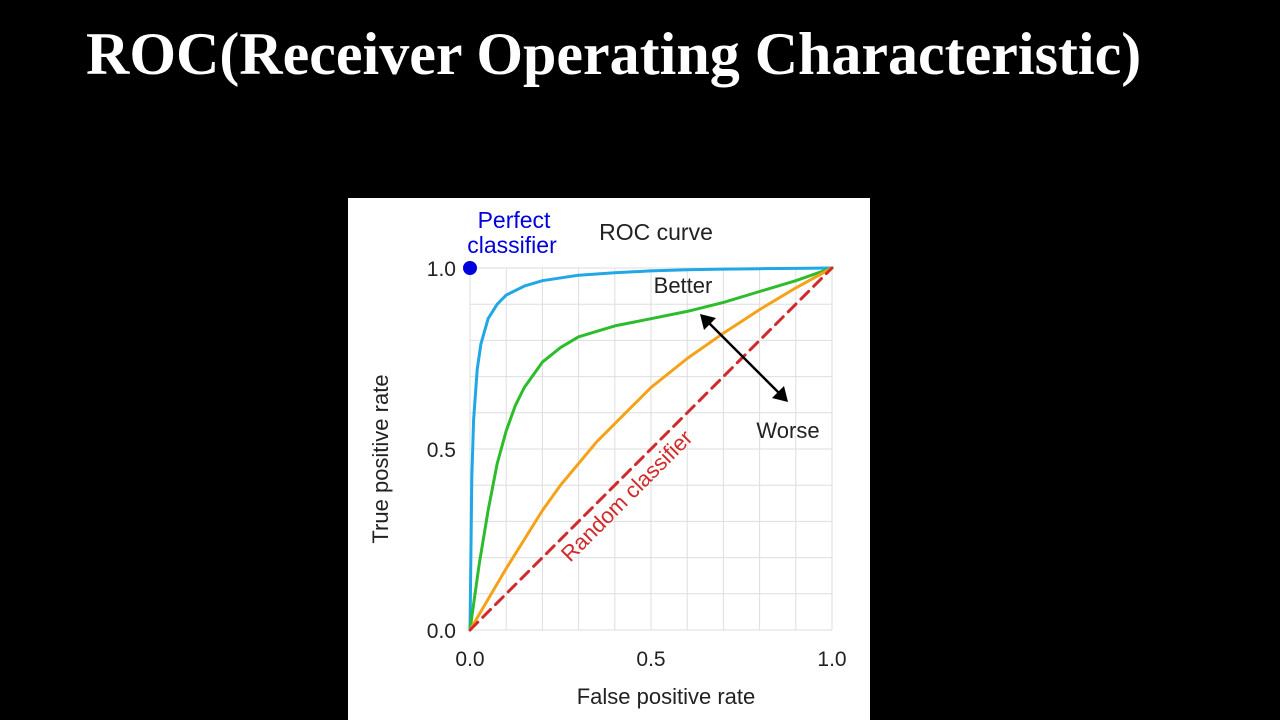 Image resolution: width=1280 pixels, height=720 pixels. What do you see at coordinates (441, 450) in the screenshot?
I see `y-tick-label: 0.5` at bounding box center [441, 450].